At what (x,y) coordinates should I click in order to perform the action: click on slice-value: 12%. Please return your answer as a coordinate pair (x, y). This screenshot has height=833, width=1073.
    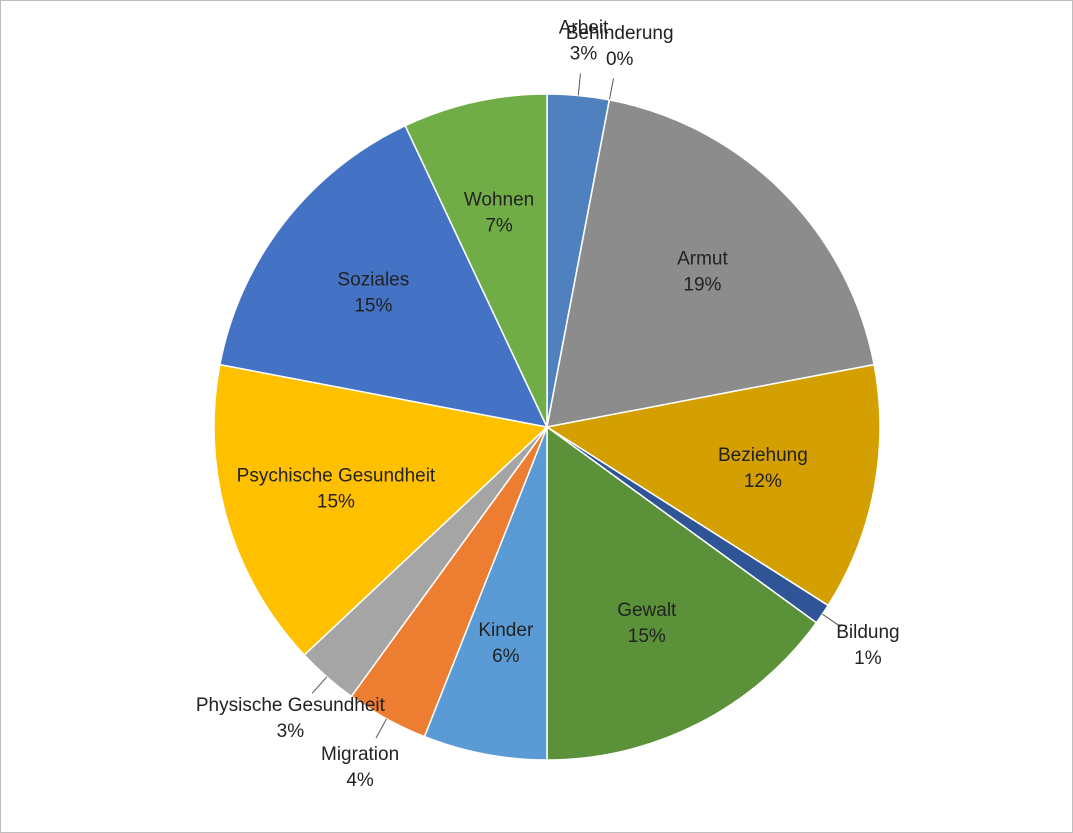
    Looking at the image, I should click on (763, 481).